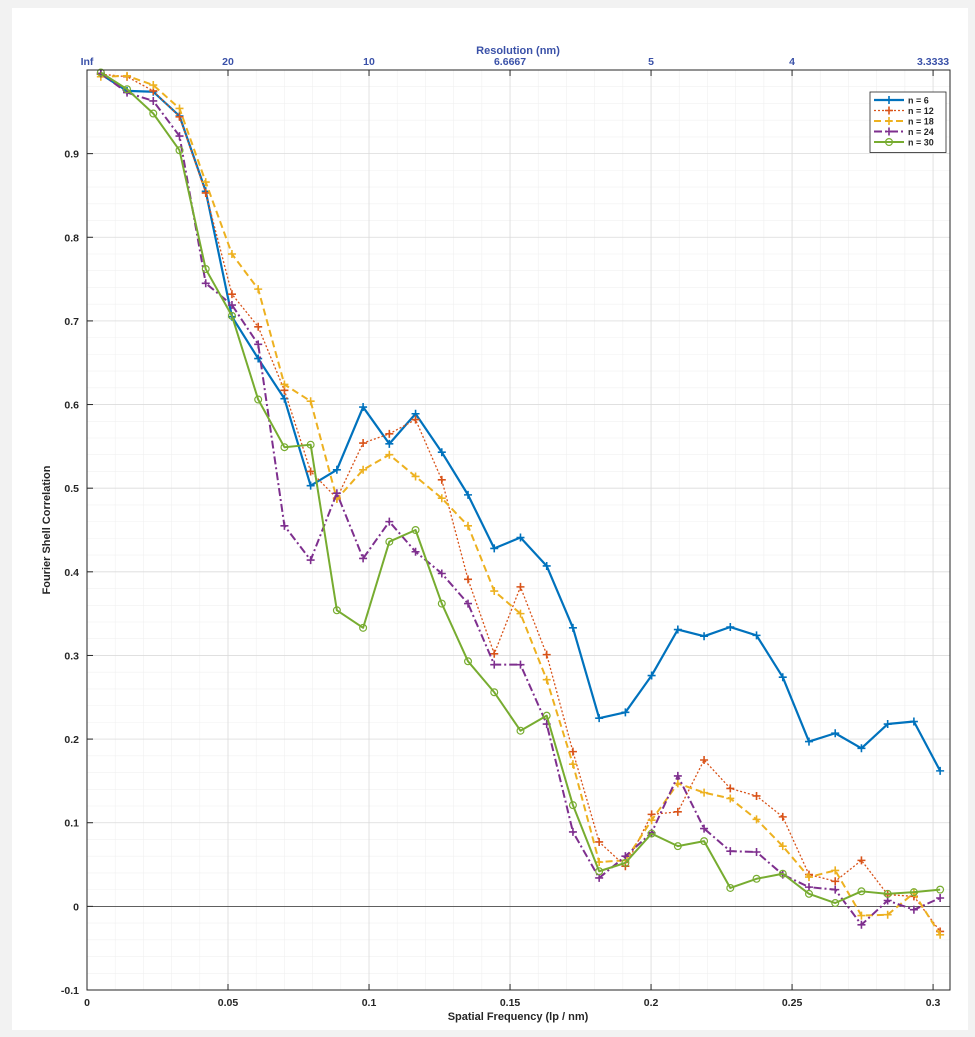 This screenshot has height=1037, width=975. What do you see at coordinates (369, 1003) in the screenshot?
I see `x-tick-label: 0.1` at bounding box center [369, 1003].